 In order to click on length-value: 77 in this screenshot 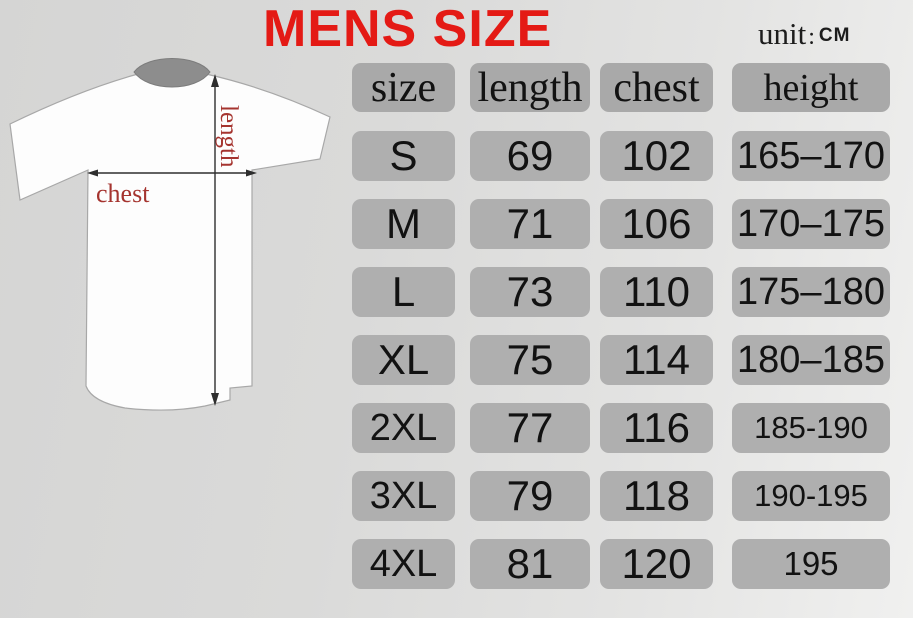, I will do `click(530, 428)`.